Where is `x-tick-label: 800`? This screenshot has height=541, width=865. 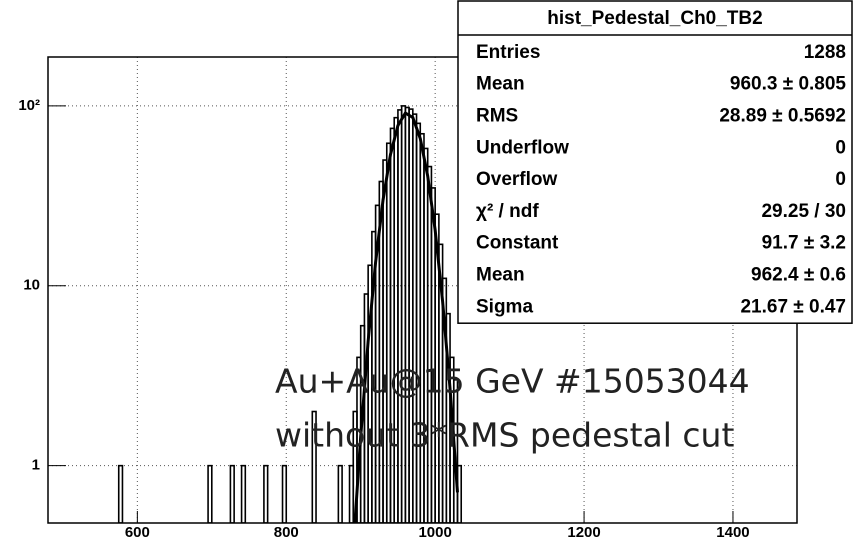
x-tick-label: 800 is located at coordinates (286, 532).